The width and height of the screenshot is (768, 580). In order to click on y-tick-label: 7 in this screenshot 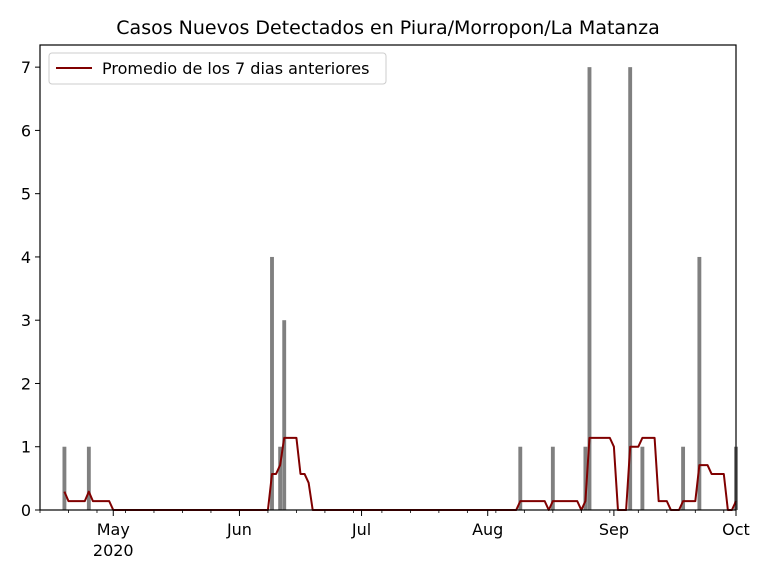, I will do `click(26, 67)`.